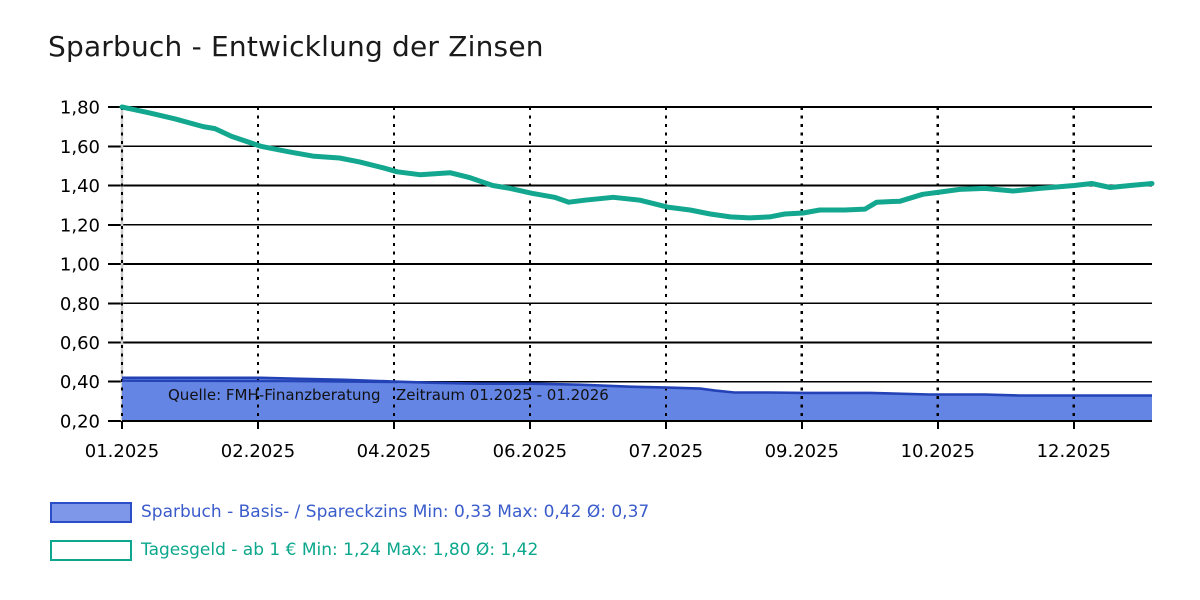 The height and width of the screenshot is (600, 1200). Describe the element at coordinates (1074, 451) in the screenshot. I see `x-axis-label: 12.2025` at that location.